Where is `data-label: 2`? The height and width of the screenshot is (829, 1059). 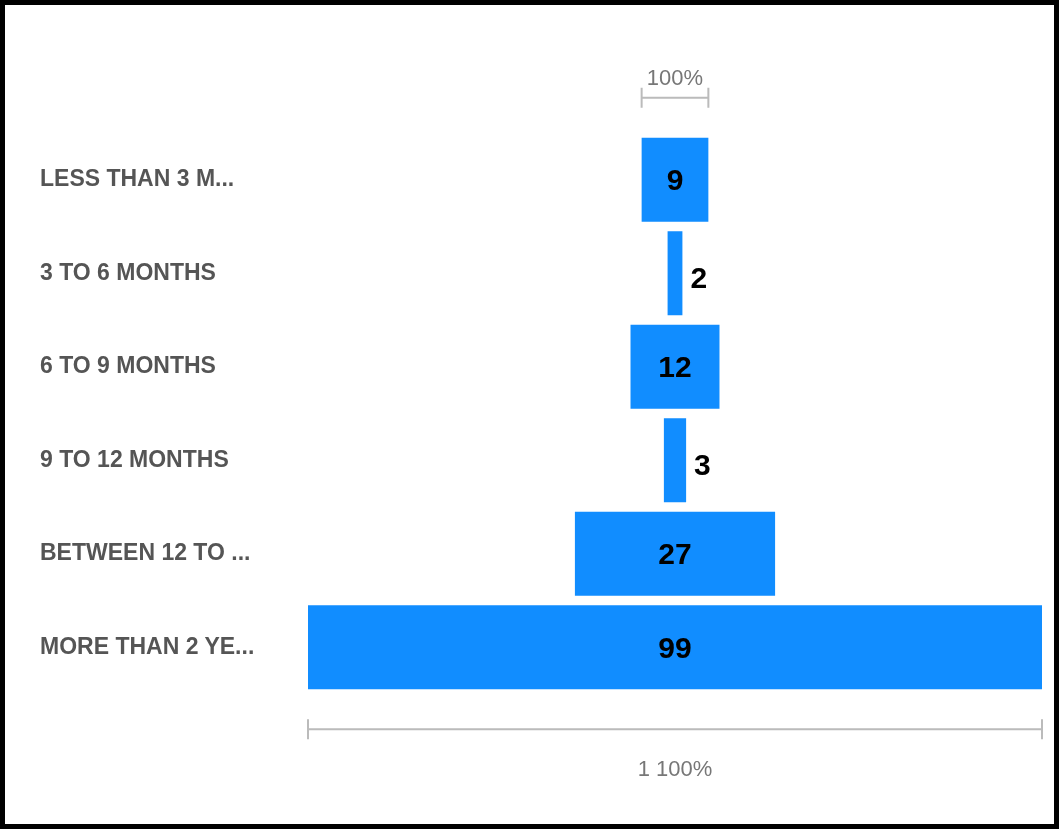 data-label: 2 is located at coordinates (699, 277).